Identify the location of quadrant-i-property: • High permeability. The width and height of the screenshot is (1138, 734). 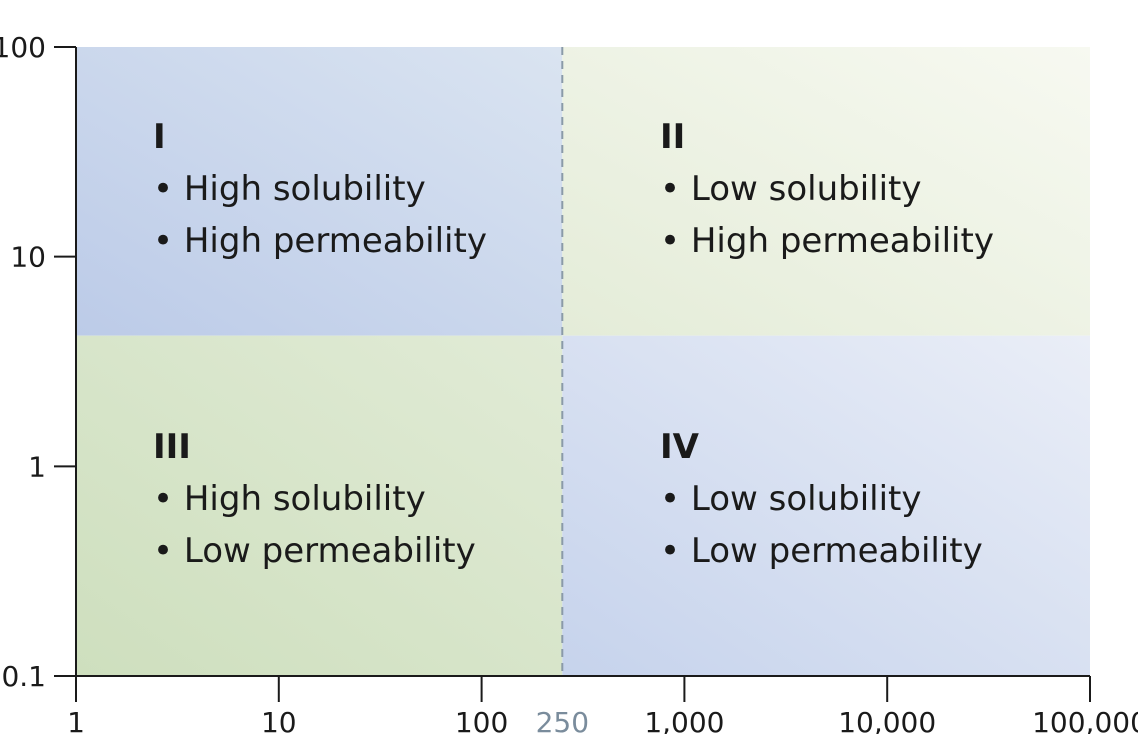
(320, 241).